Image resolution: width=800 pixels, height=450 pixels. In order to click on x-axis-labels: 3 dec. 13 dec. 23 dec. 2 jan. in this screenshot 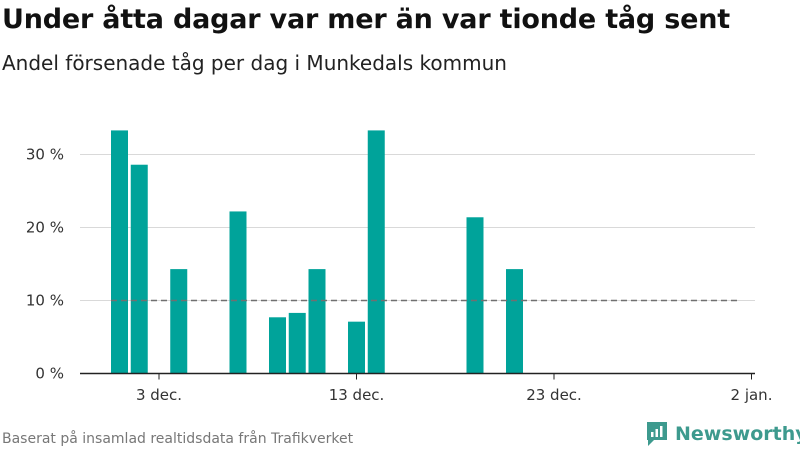, I will do `click(454, 395)`.